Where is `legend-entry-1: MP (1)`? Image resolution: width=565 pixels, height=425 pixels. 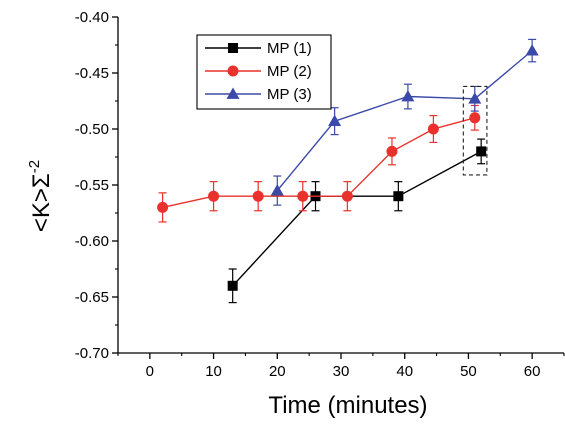 legend-entry-1: MP (1) is located at coordinates (258, 48).